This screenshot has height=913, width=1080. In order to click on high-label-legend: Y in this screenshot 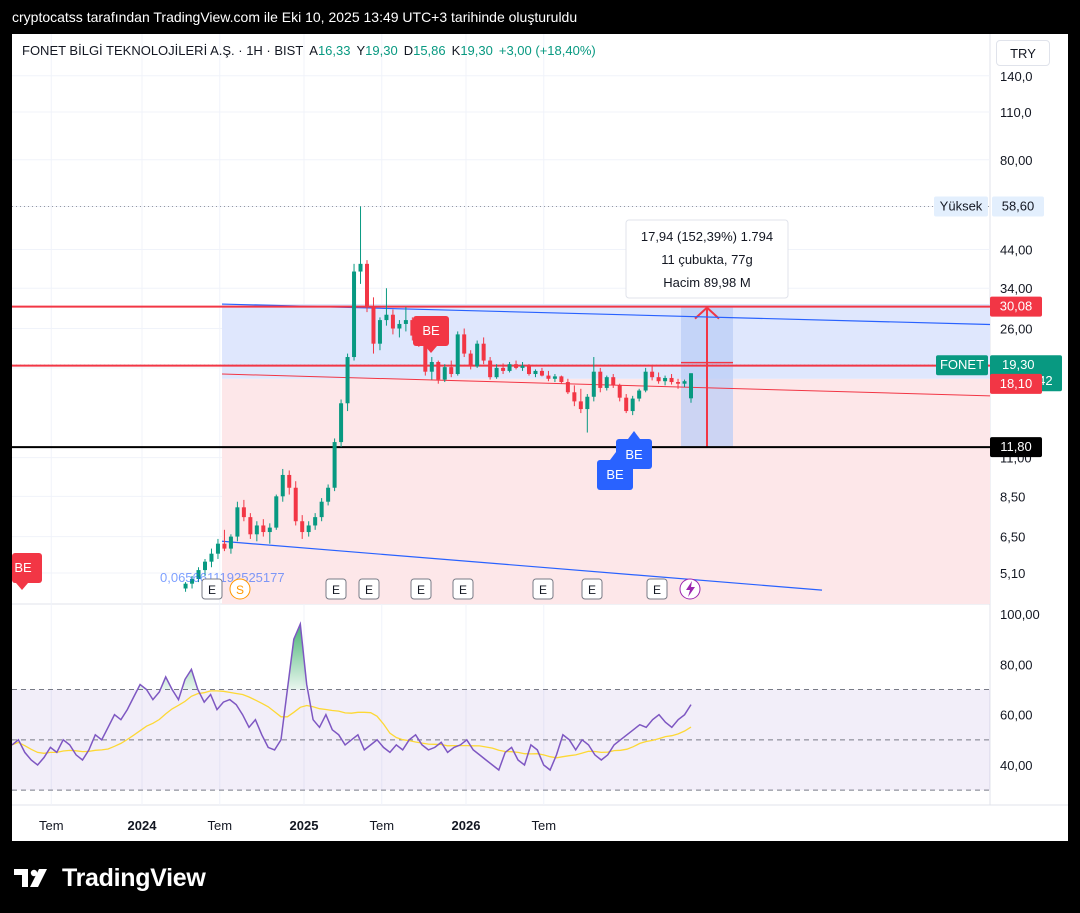, I will do `click(361, 50)`.